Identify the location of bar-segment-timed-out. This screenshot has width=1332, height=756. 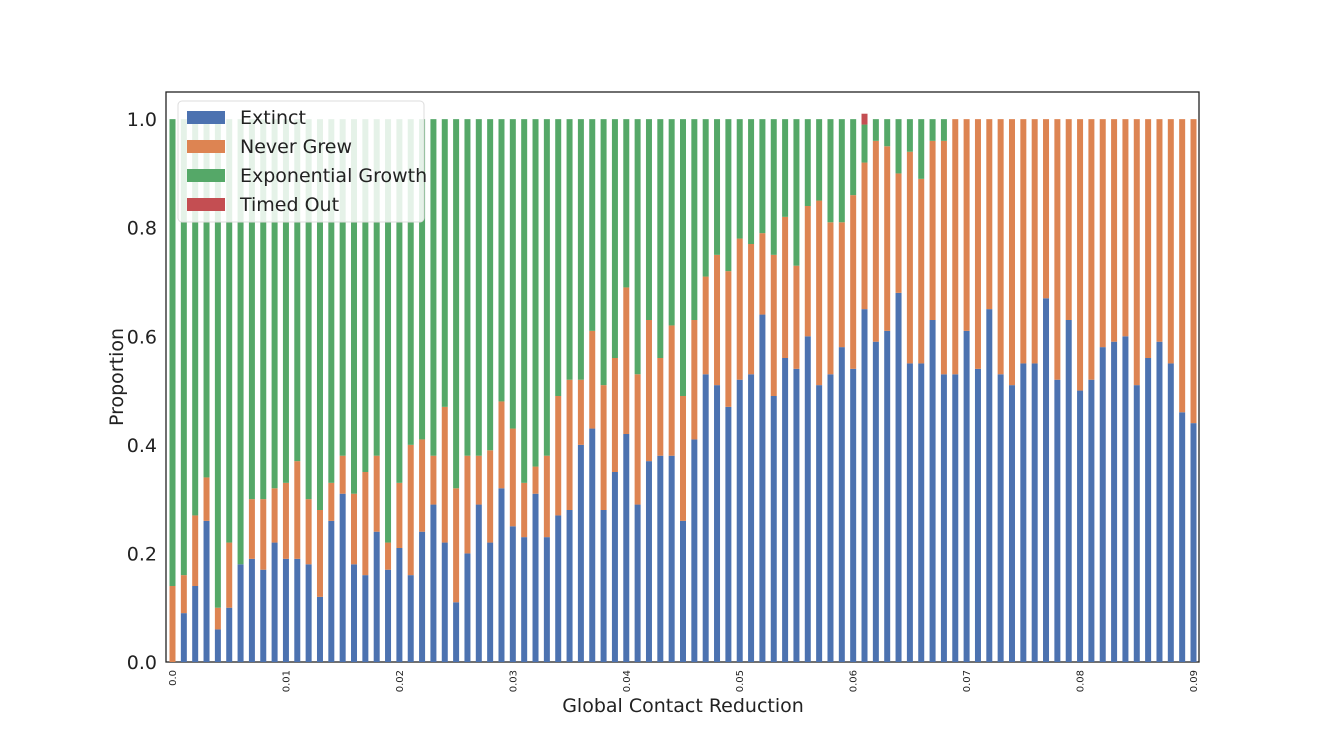
(864, 119).